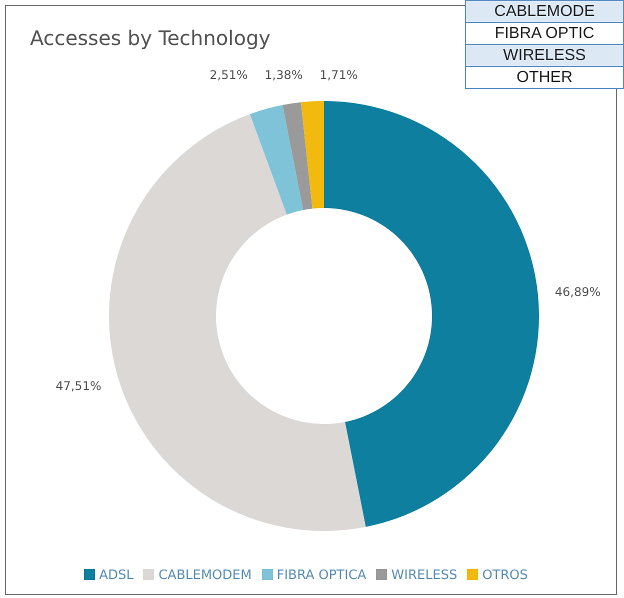 The width and height of the screenshot is (624, 598). Describe the element at coordinates (321, 575) in the screenshot. I see `legend-label: FIBRA OPTICA` at that location.